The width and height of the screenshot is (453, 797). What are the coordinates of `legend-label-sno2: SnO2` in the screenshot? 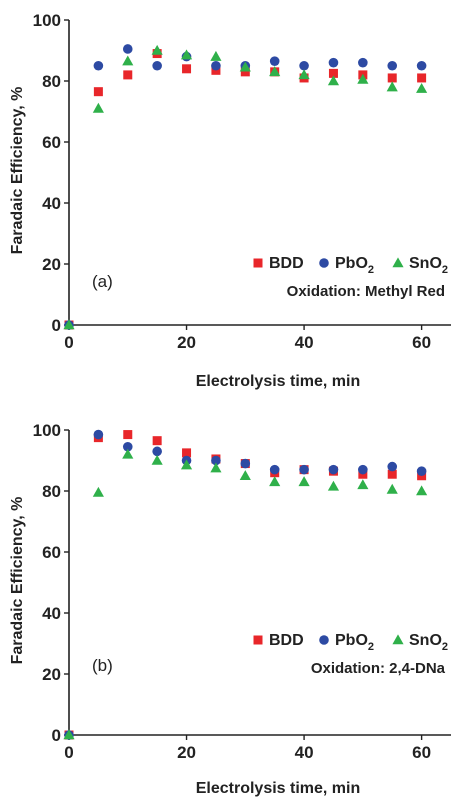 It's located at (428, 642).